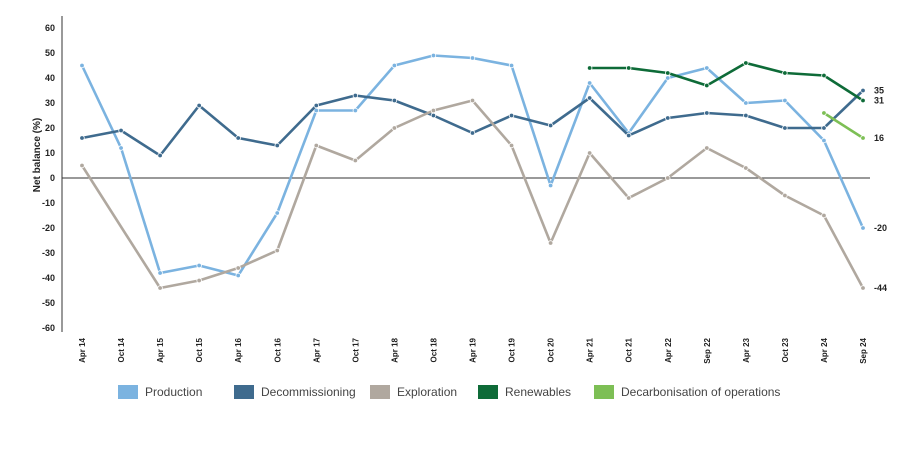 The width and height of the screenshot is (922, 453). I want to click on x-tick-label: Oct 15, so click(199, 349).